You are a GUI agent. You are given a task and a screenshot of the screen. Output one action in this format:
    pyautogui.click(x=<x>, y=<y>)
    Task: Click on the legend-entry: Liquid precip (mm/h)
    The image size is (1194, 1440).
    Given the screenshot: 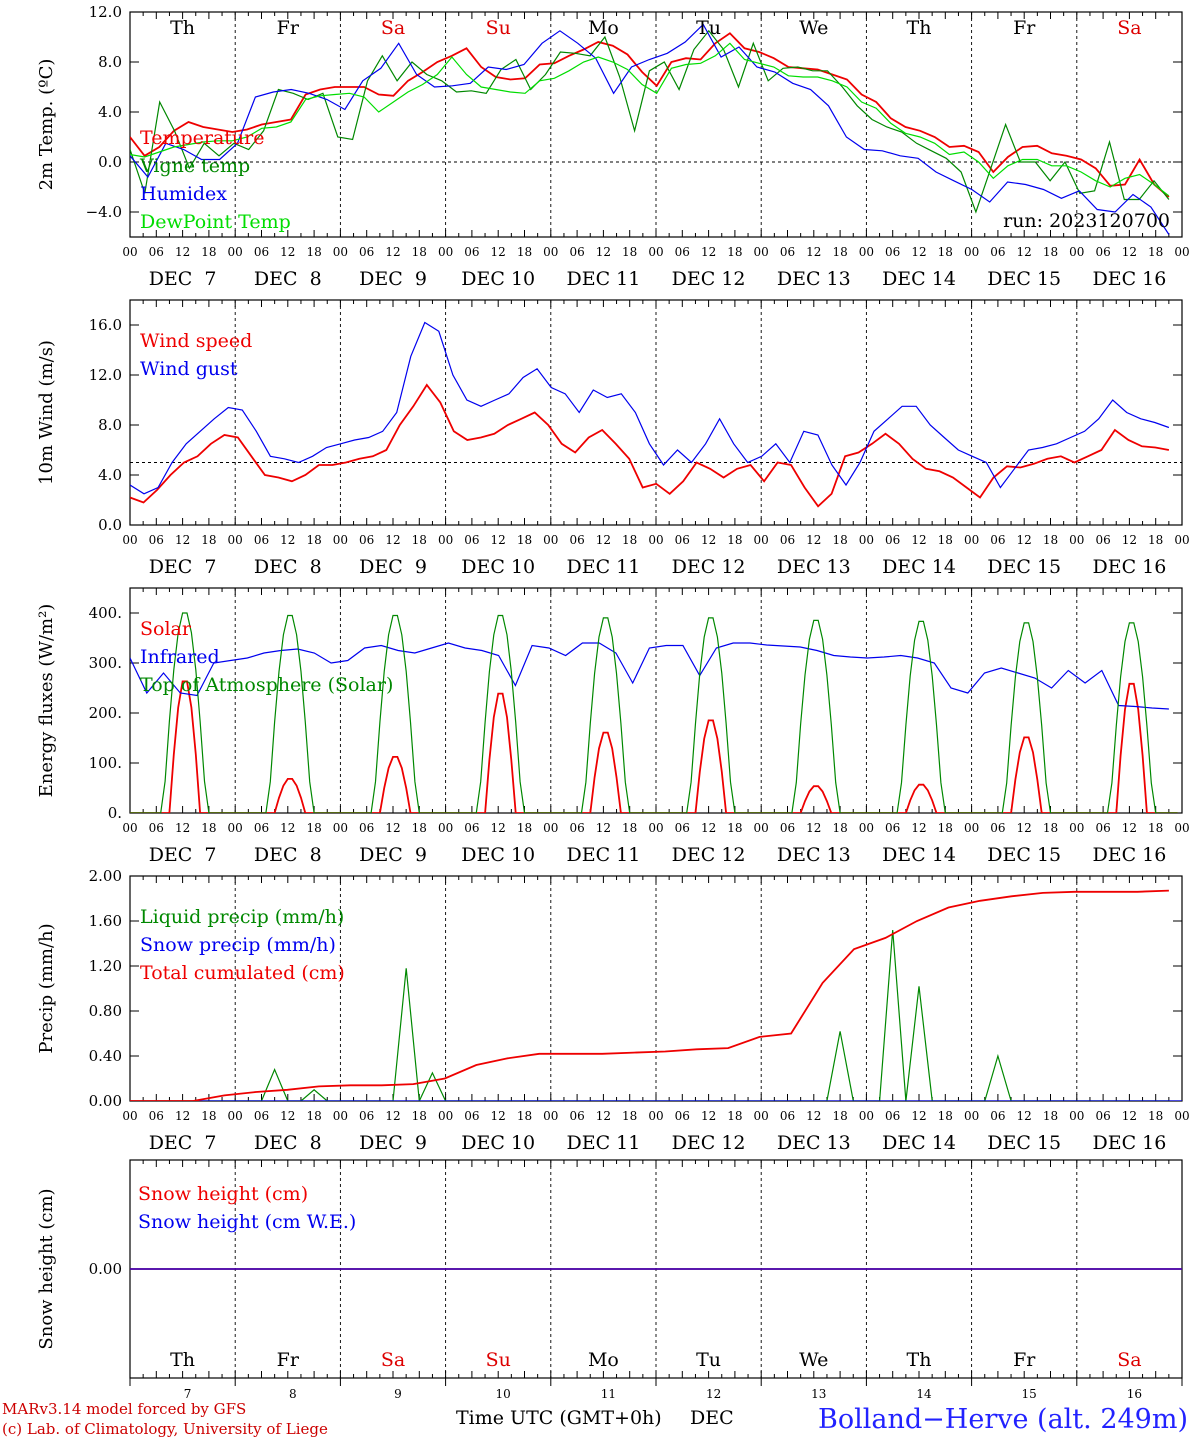 What is the action you would take?
    pyautogui.click(x=242, y=917)
    